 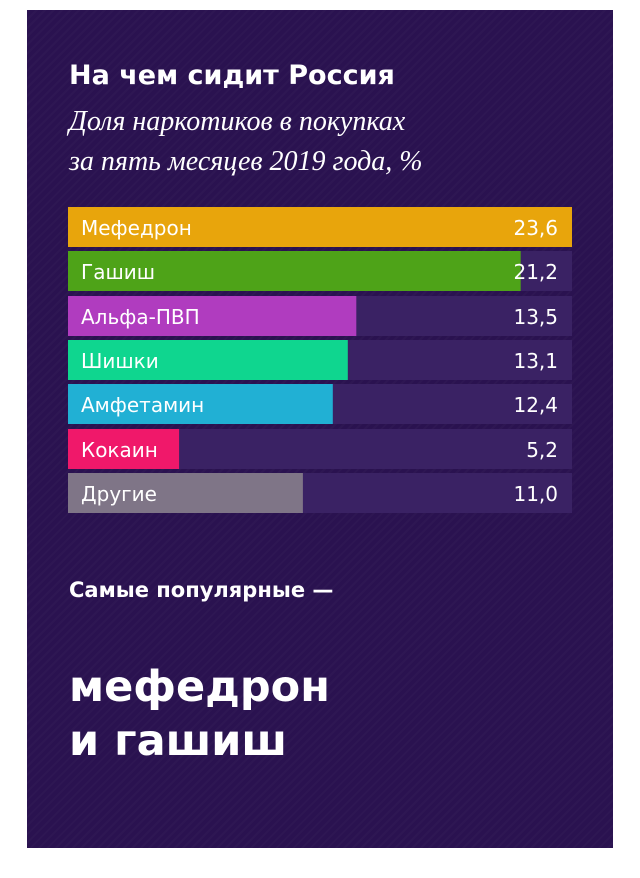 What do you see at coordinates (119, 494) in the screenshot?
I see `bar-category-label: Другие` at bounding box center [119, 494].